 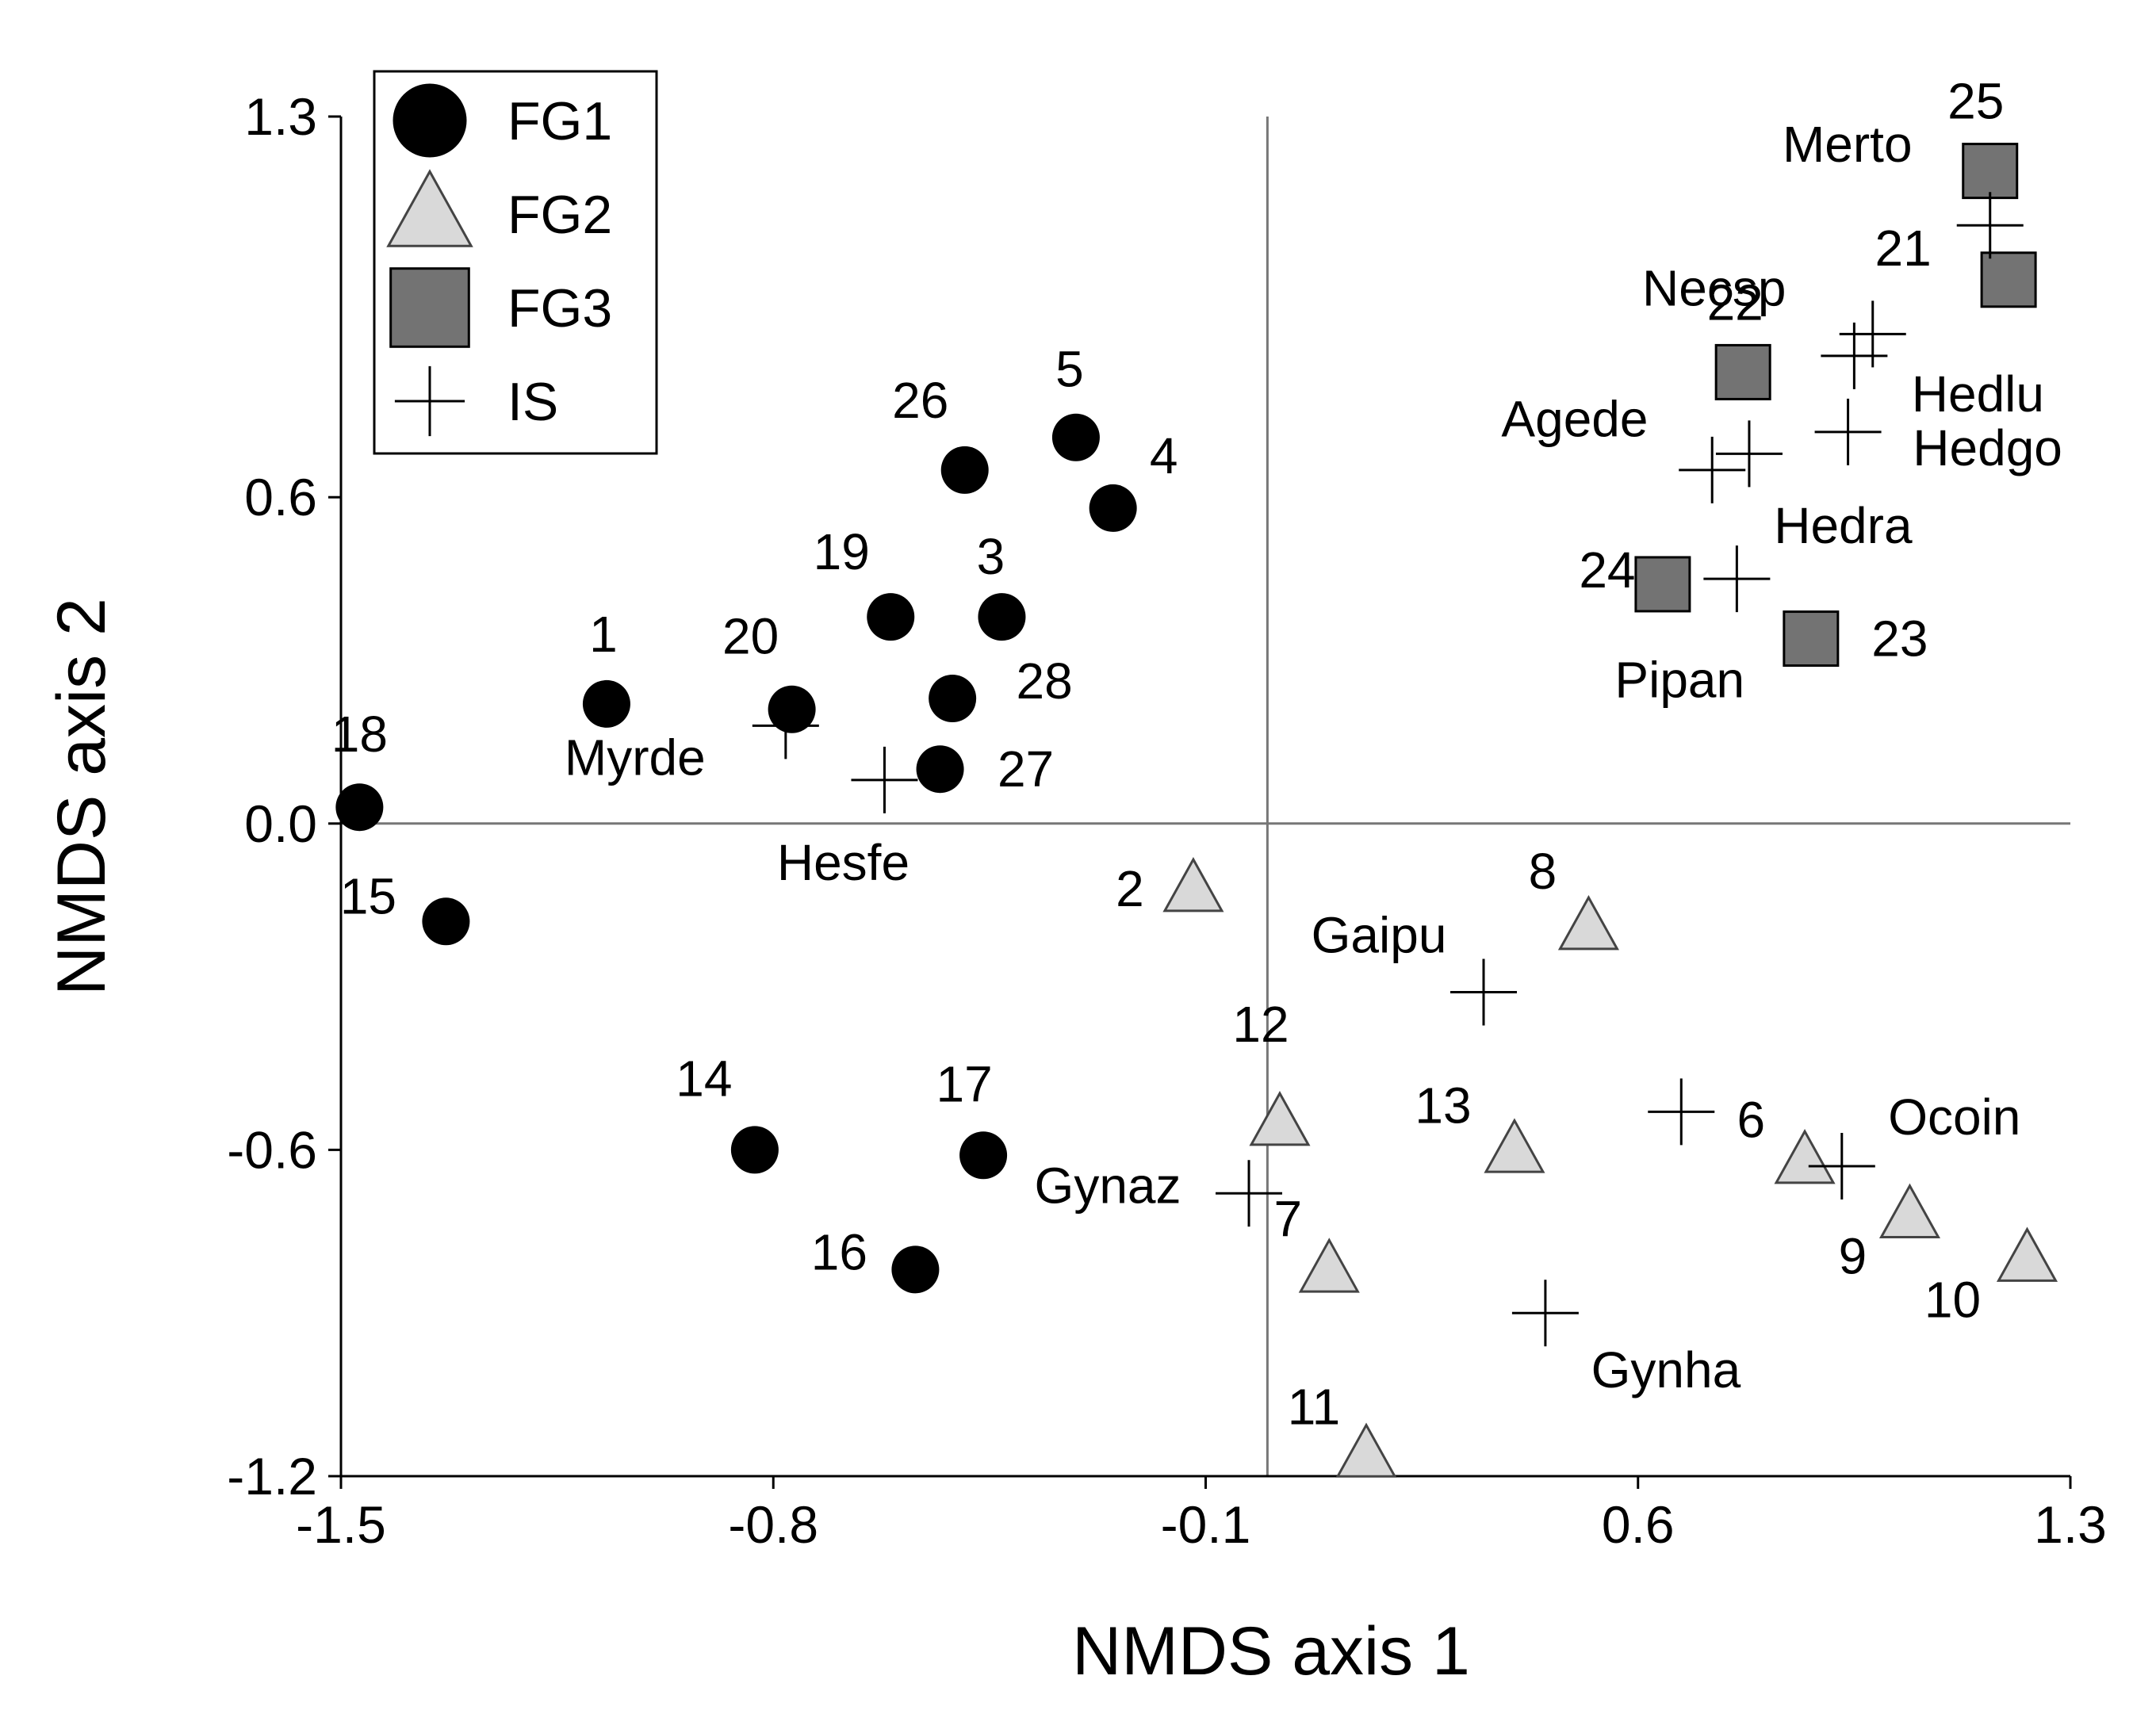 What do you see at coordinates (341, 1525) in the screenshot?
I see `x-tick-label: -1.5` at bounding box center [341, 1525].